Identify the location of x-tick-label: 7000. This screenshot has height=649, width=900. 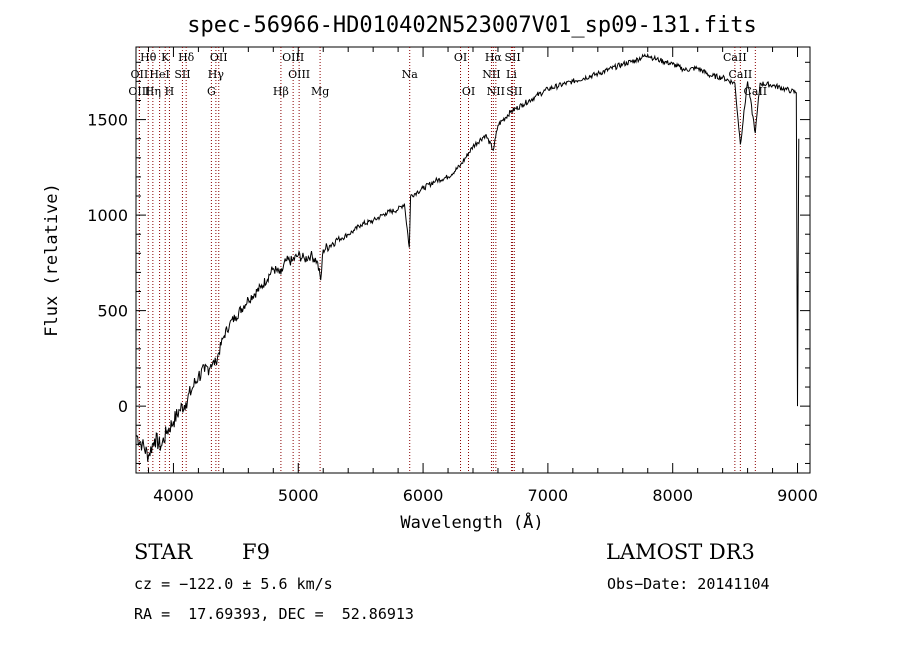
(548, 495).